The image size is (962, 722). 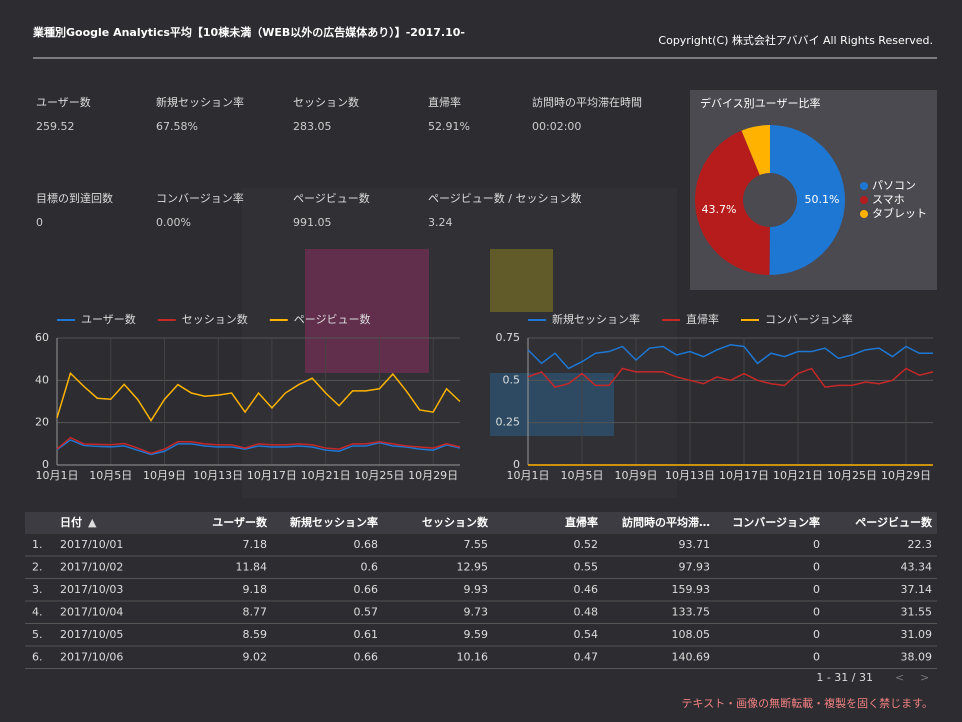 What do you see at coordinates (334, 522) in the screenshot?
I see `column-header: 新規セッション率` at bounding box center [334, 522].